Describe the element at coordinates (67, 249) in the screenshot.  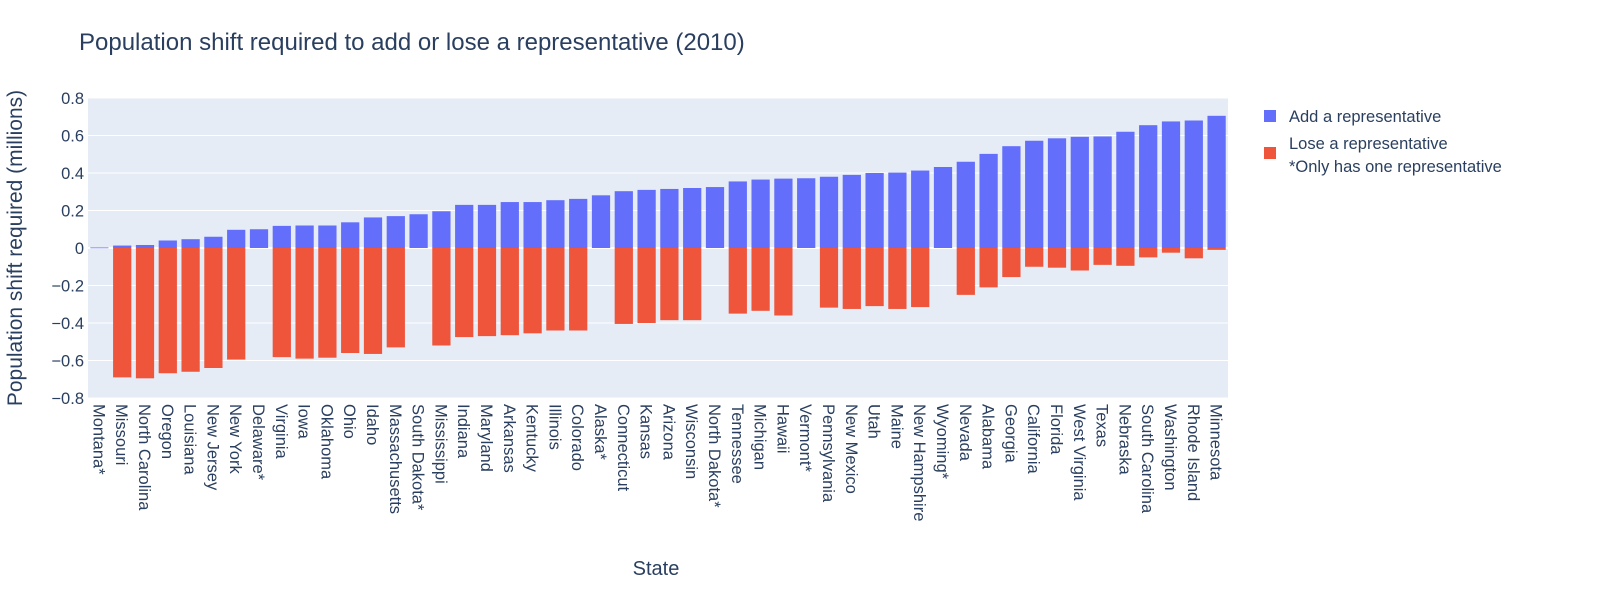
I see `y-axis-ticks: 0.8 0.6 0.4 0.2 0 −0.2 −0.4 −0.6 −0.8` at that location.